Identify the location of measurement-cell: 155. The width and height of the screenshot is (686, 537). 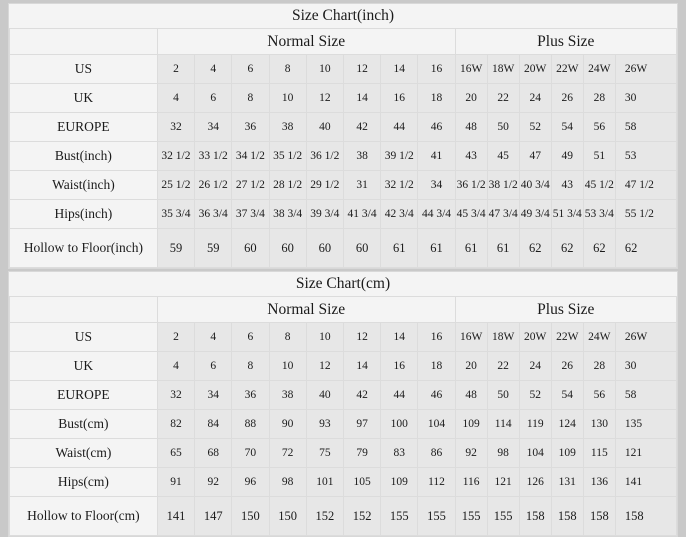
(436, 516).